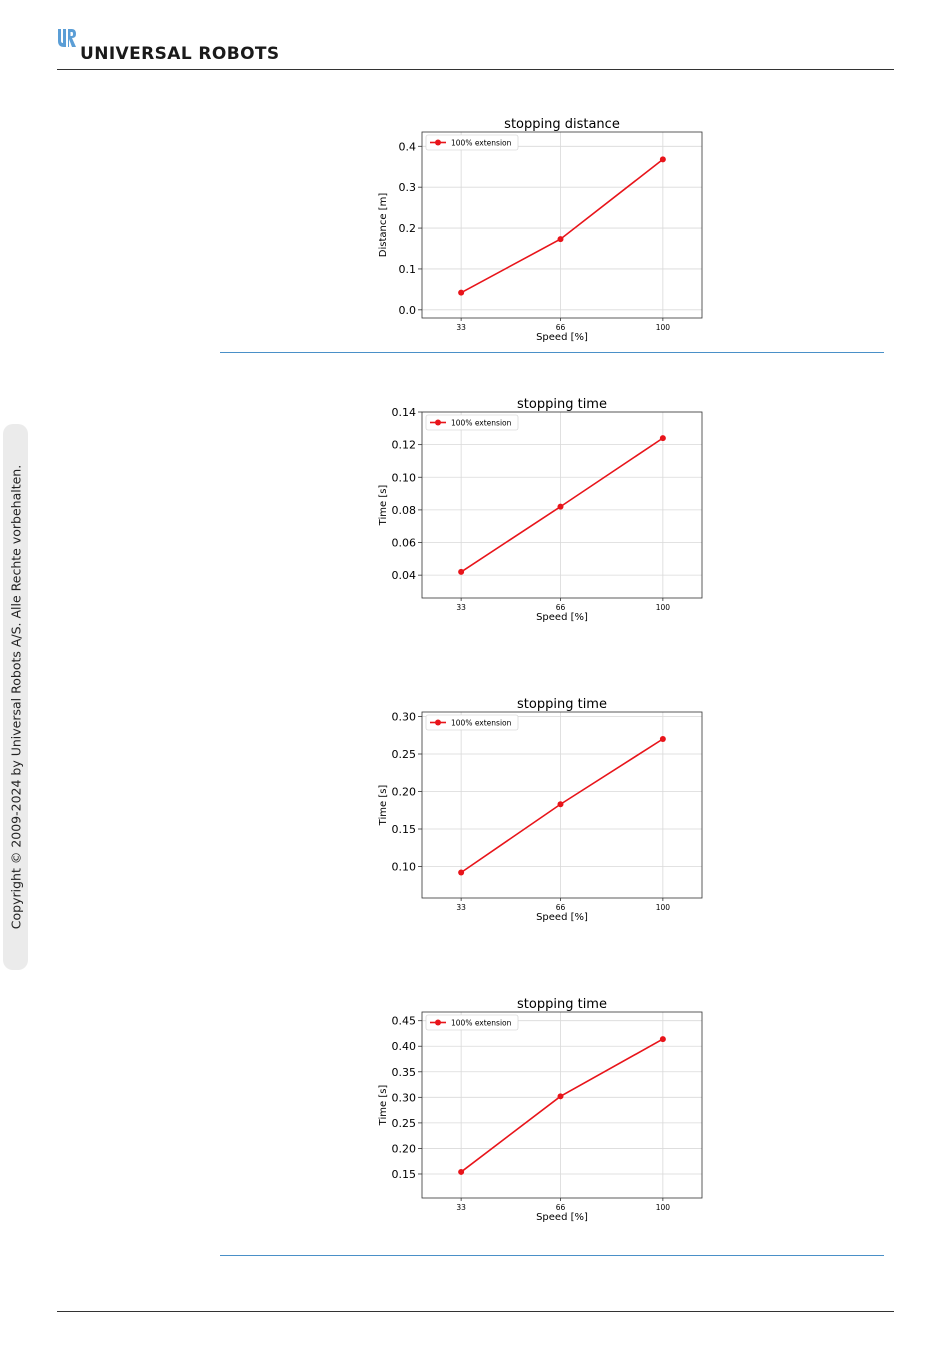 This screenshot has height=1369, width=950. Describe the element at coordinates (404, 543) in the screenshot. I see `y-tick-label: 0.06` at that location.